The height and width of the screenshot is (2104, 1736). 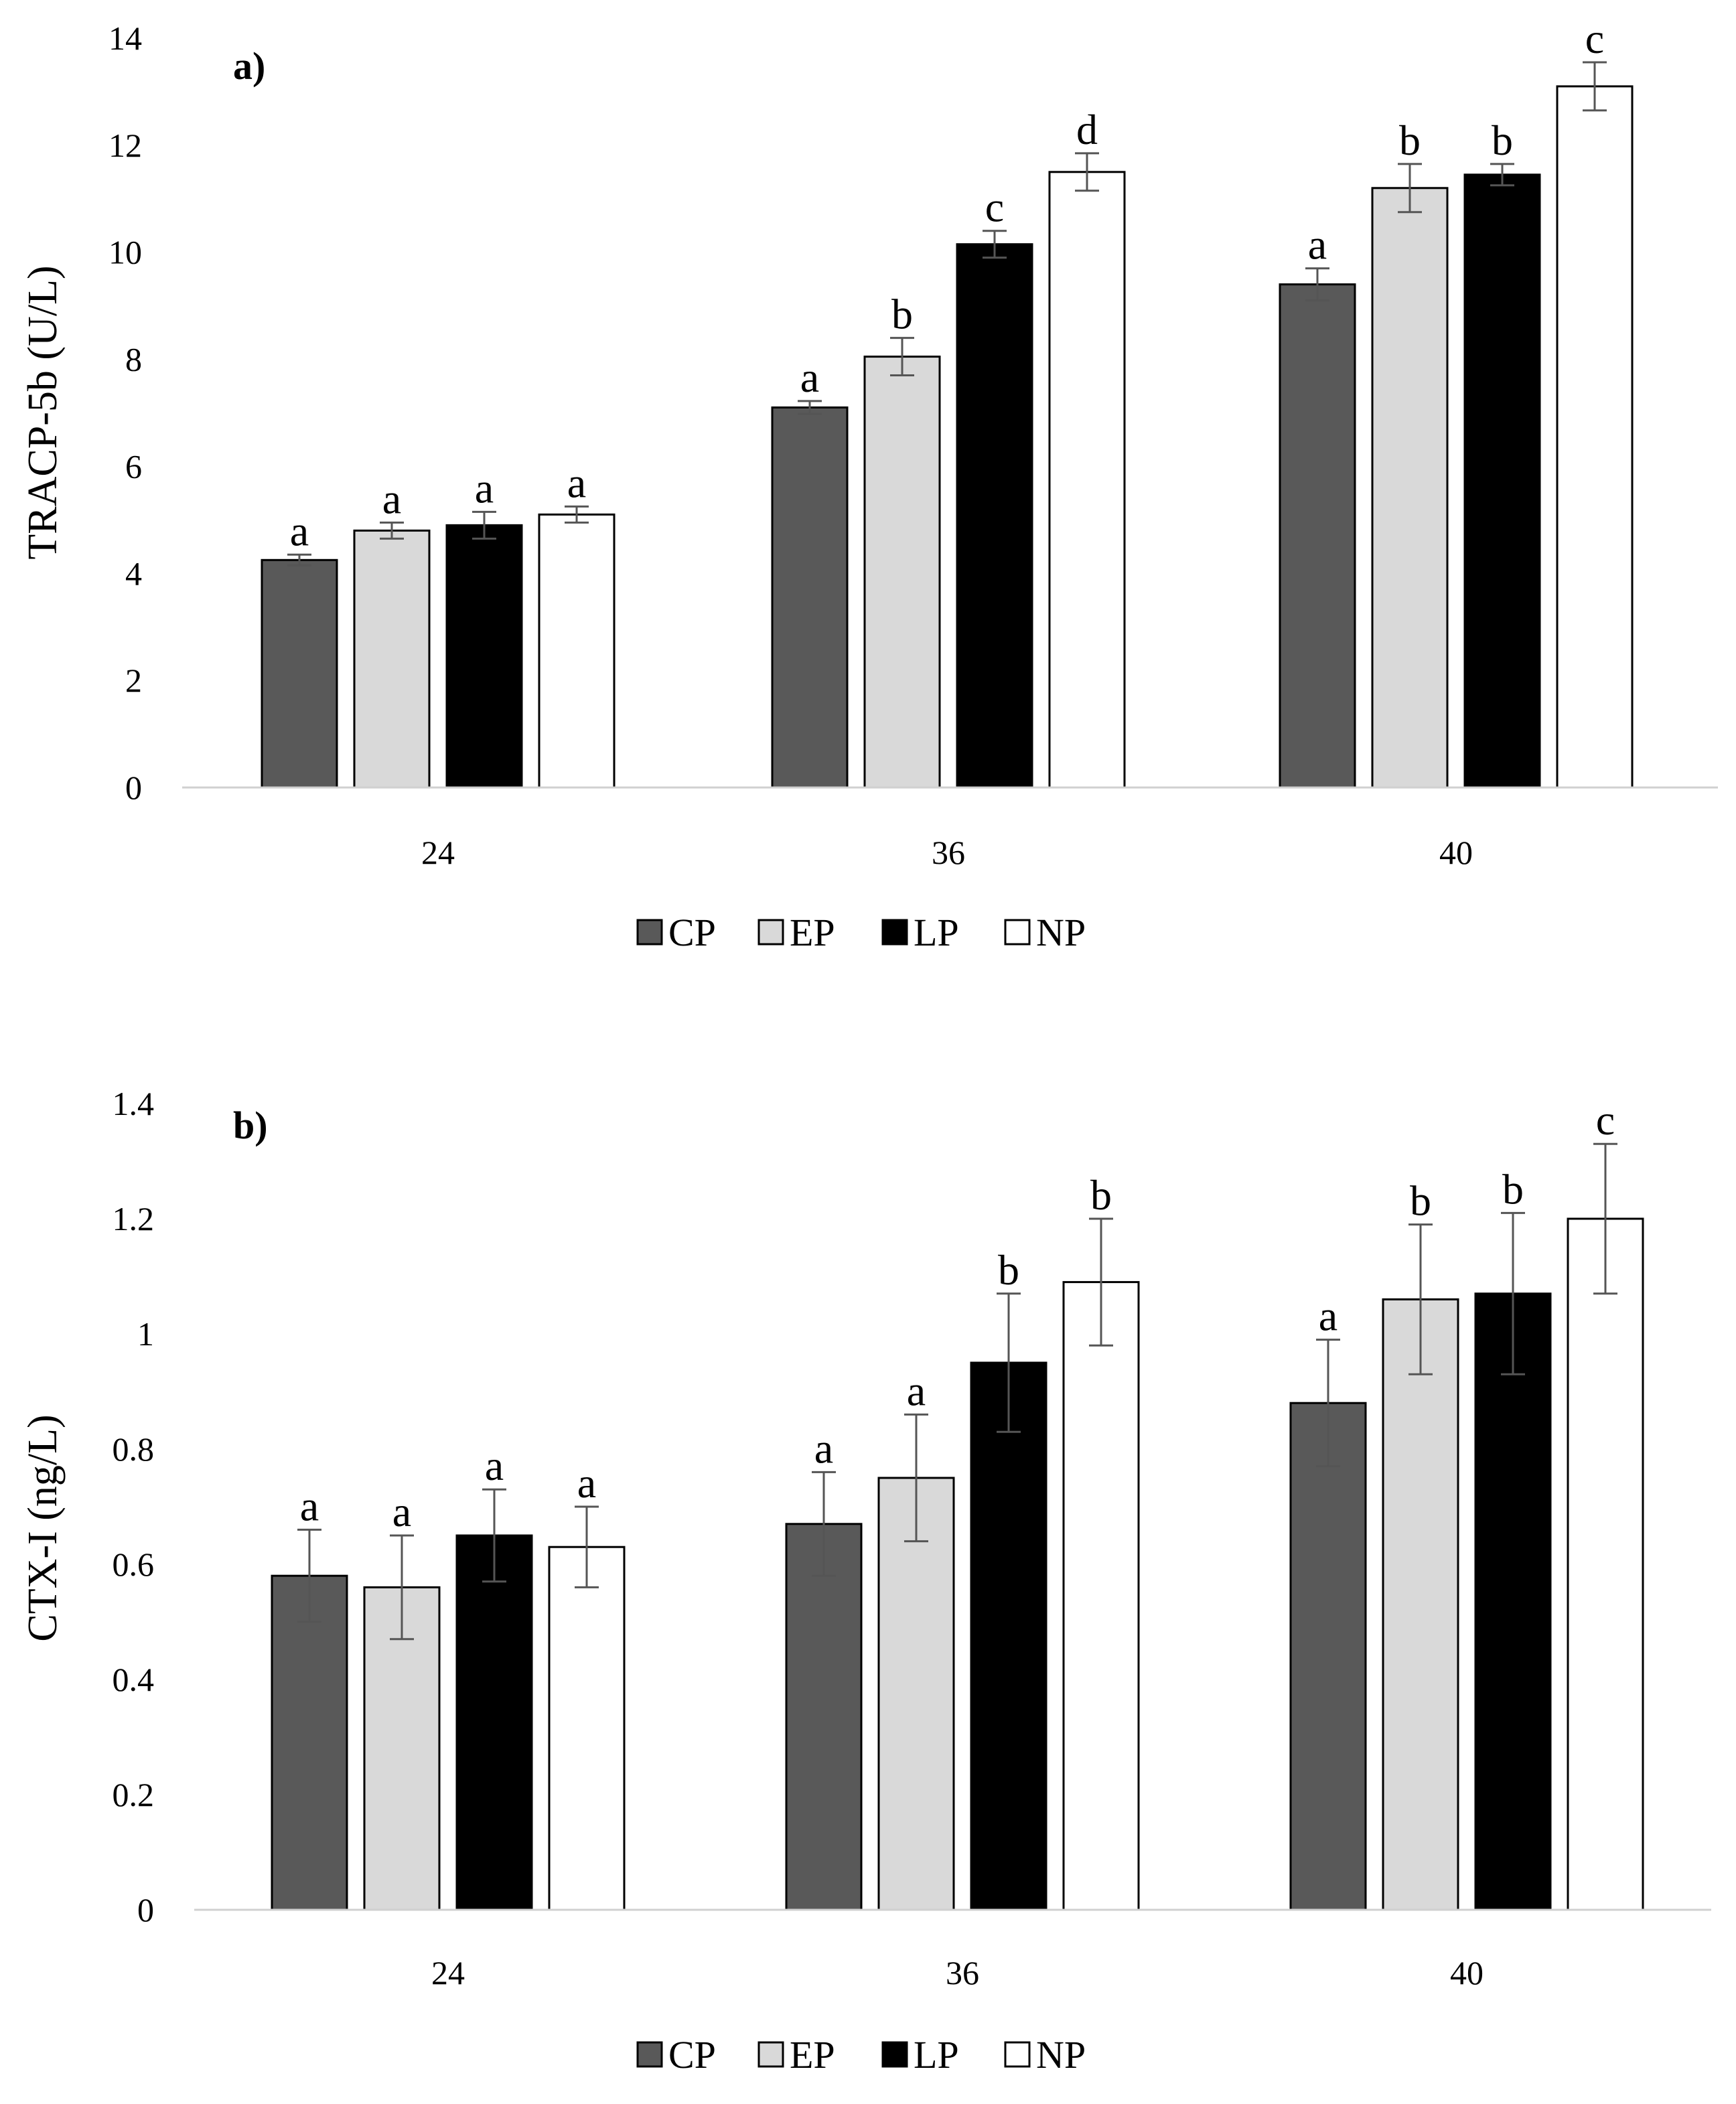 I want to click on y-tick-label: 0.6, so click(x=134, y=1564).